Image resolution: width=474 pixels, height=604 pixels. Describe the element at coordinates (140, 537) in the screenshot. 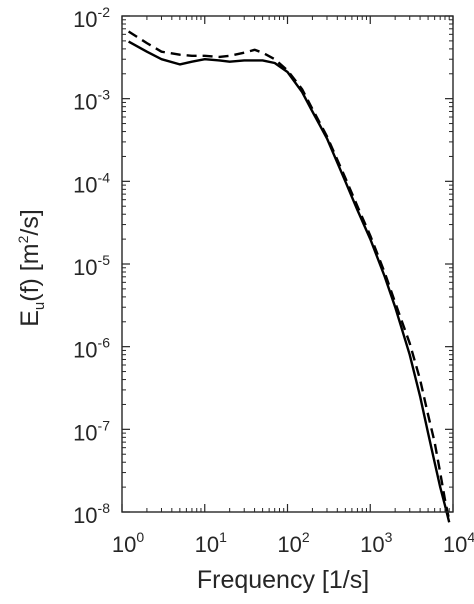

I see `x-tick-label-exponent: 0` at that location.